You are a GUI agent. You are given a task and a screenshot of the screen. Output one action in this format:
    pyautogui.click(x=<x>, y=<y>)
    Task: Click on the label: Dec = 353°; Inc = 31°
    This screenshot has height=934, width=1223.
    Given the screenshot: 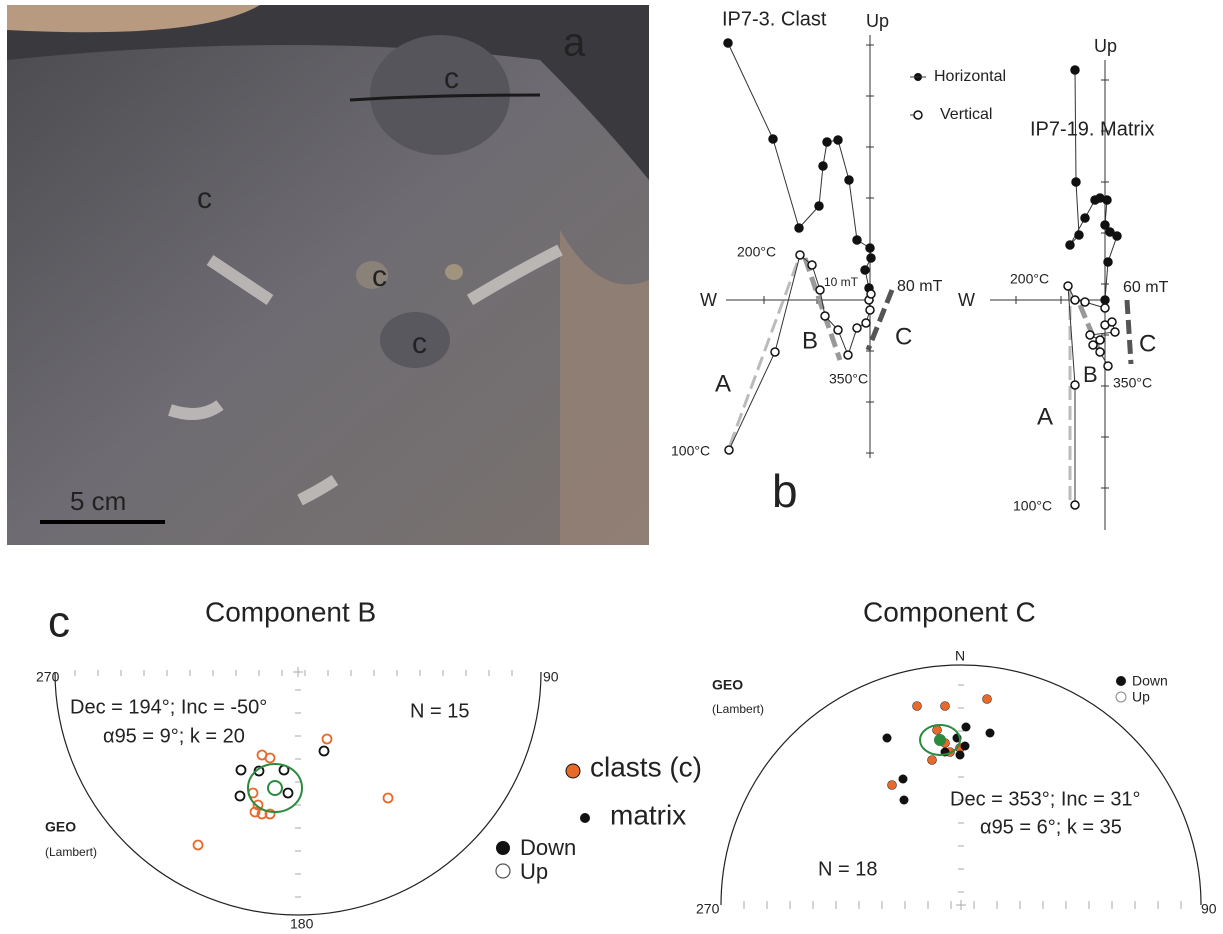 What is the action you would take?
    pyautogui.click(x=1045, y=799)
    